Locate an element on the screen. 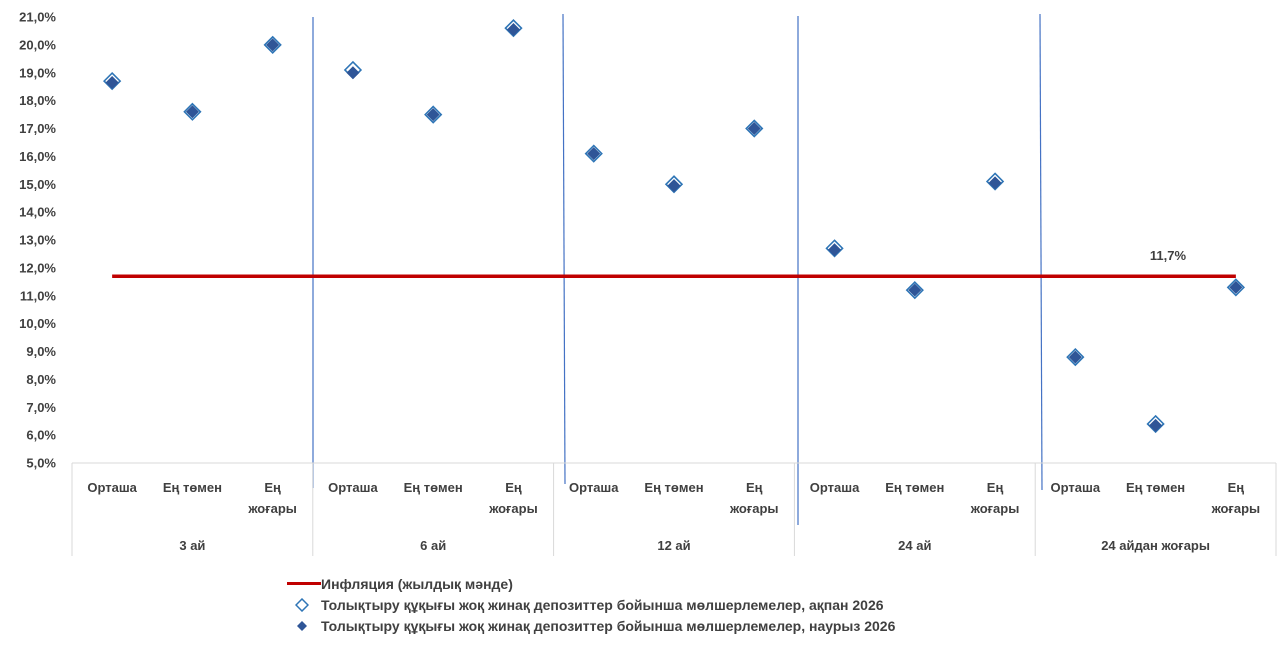  legend-line-swatch is located at coordinates (302, 583).